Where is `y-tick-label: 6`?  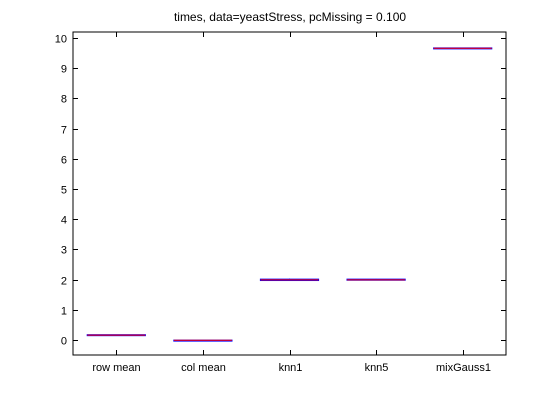 y-tick-label: 6 is located at coordinates (64, 161).